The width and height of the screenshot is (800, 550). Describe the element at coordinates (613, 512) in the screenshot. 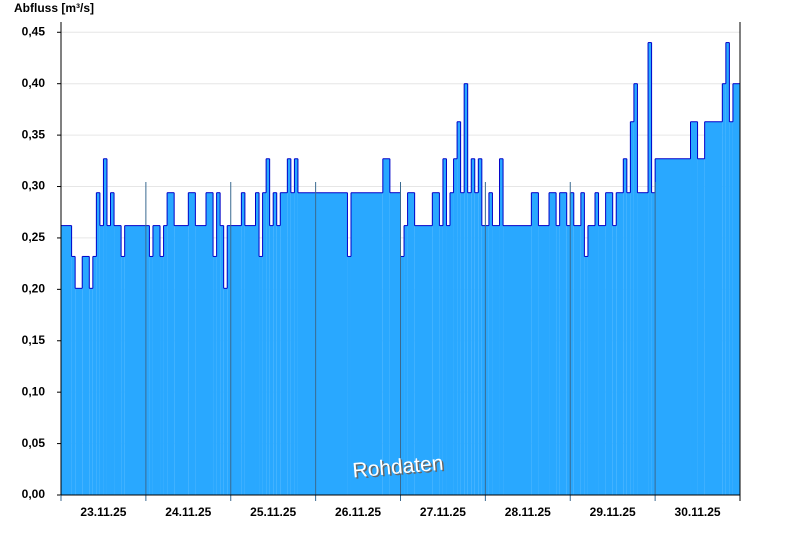

I see `x-tick-label: 29.11.25` at that location.